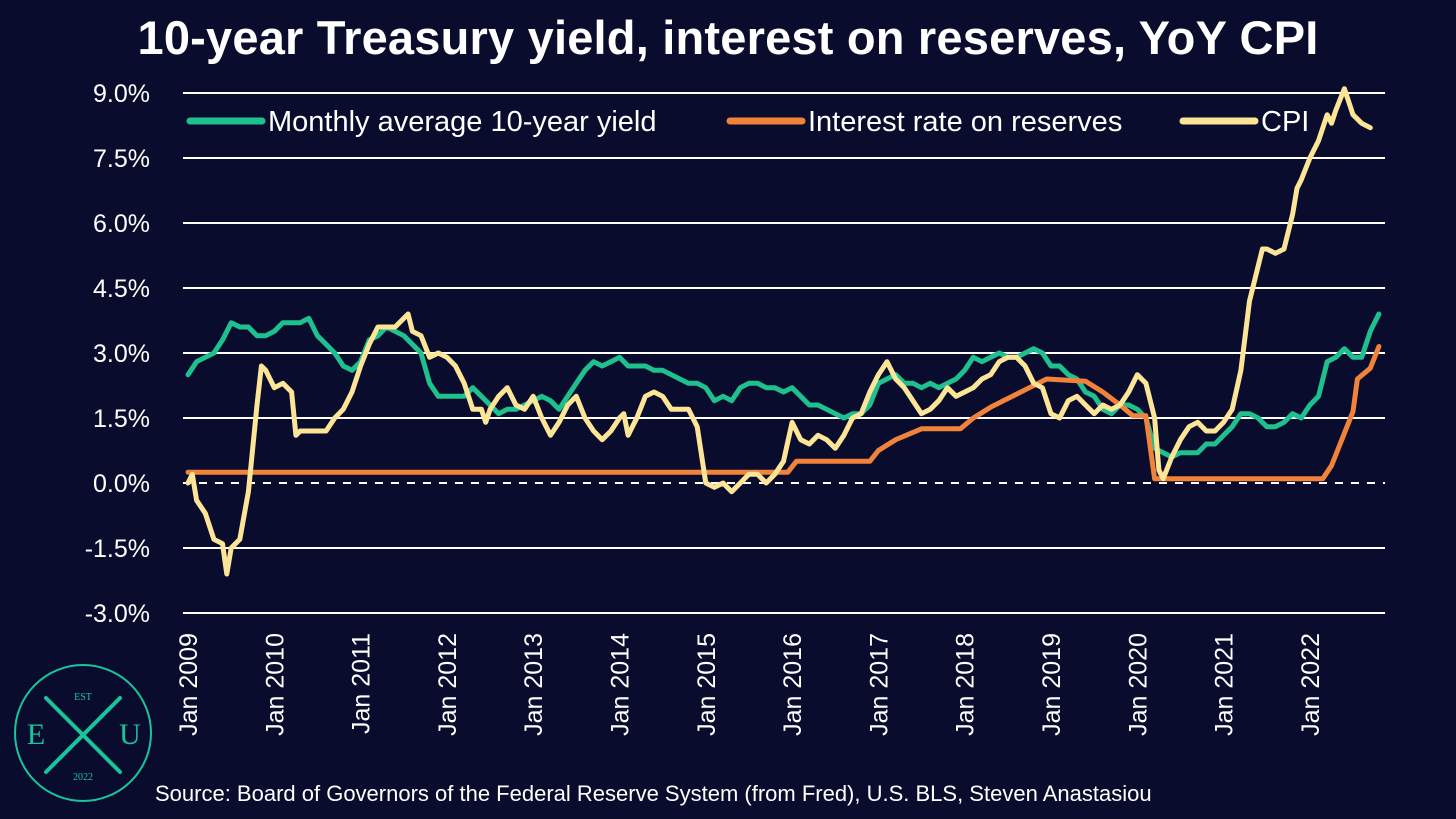 This screenshot has width=1456, height=819. I want to click on x-tick-label: Jan 2018, so click(966, 684).